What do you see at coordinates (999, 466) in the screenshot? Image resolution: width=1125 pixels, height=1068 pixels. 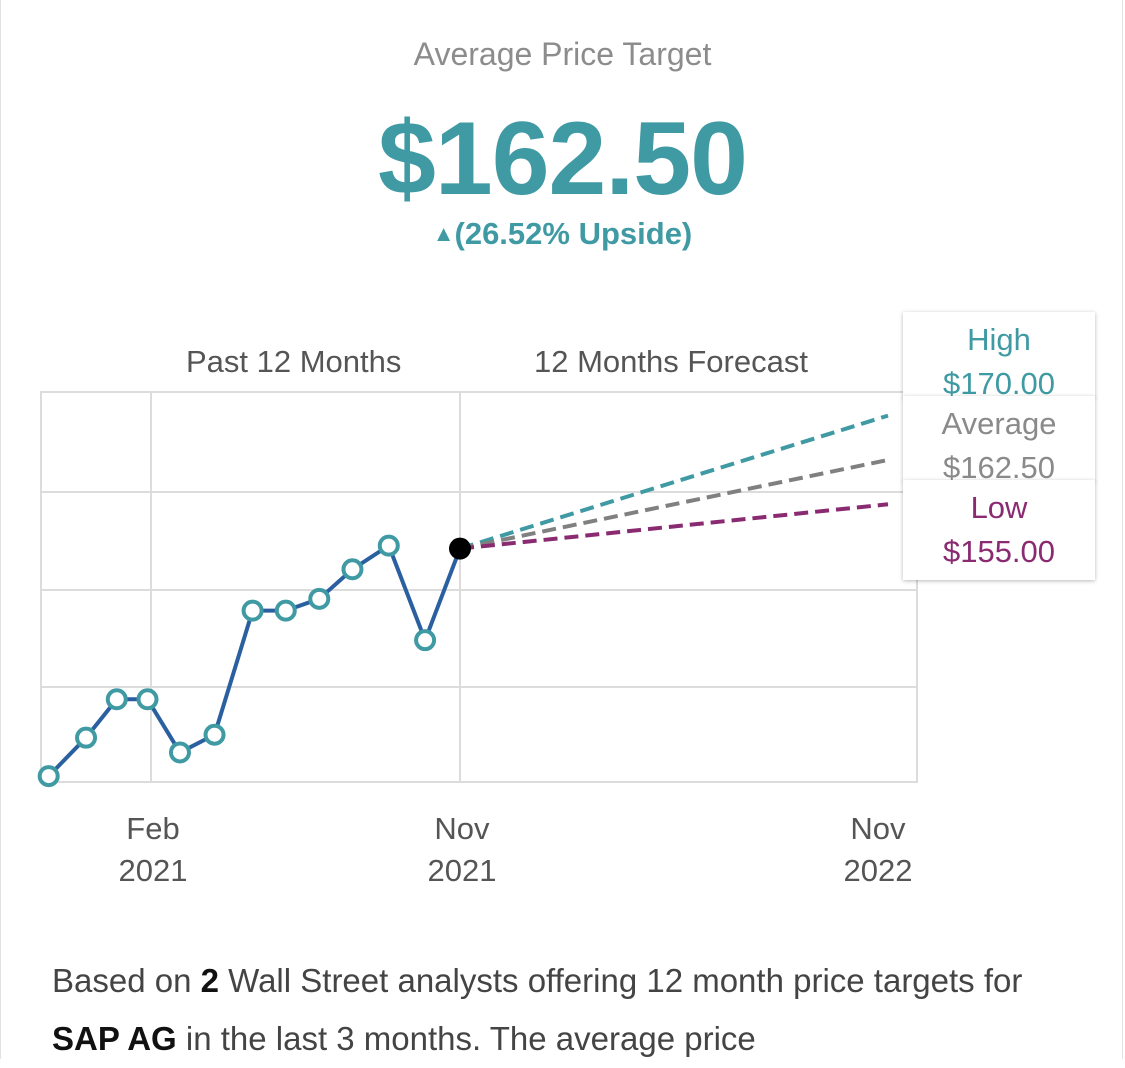 I see `average-value: $162.50` at bounding box center [999, 466].